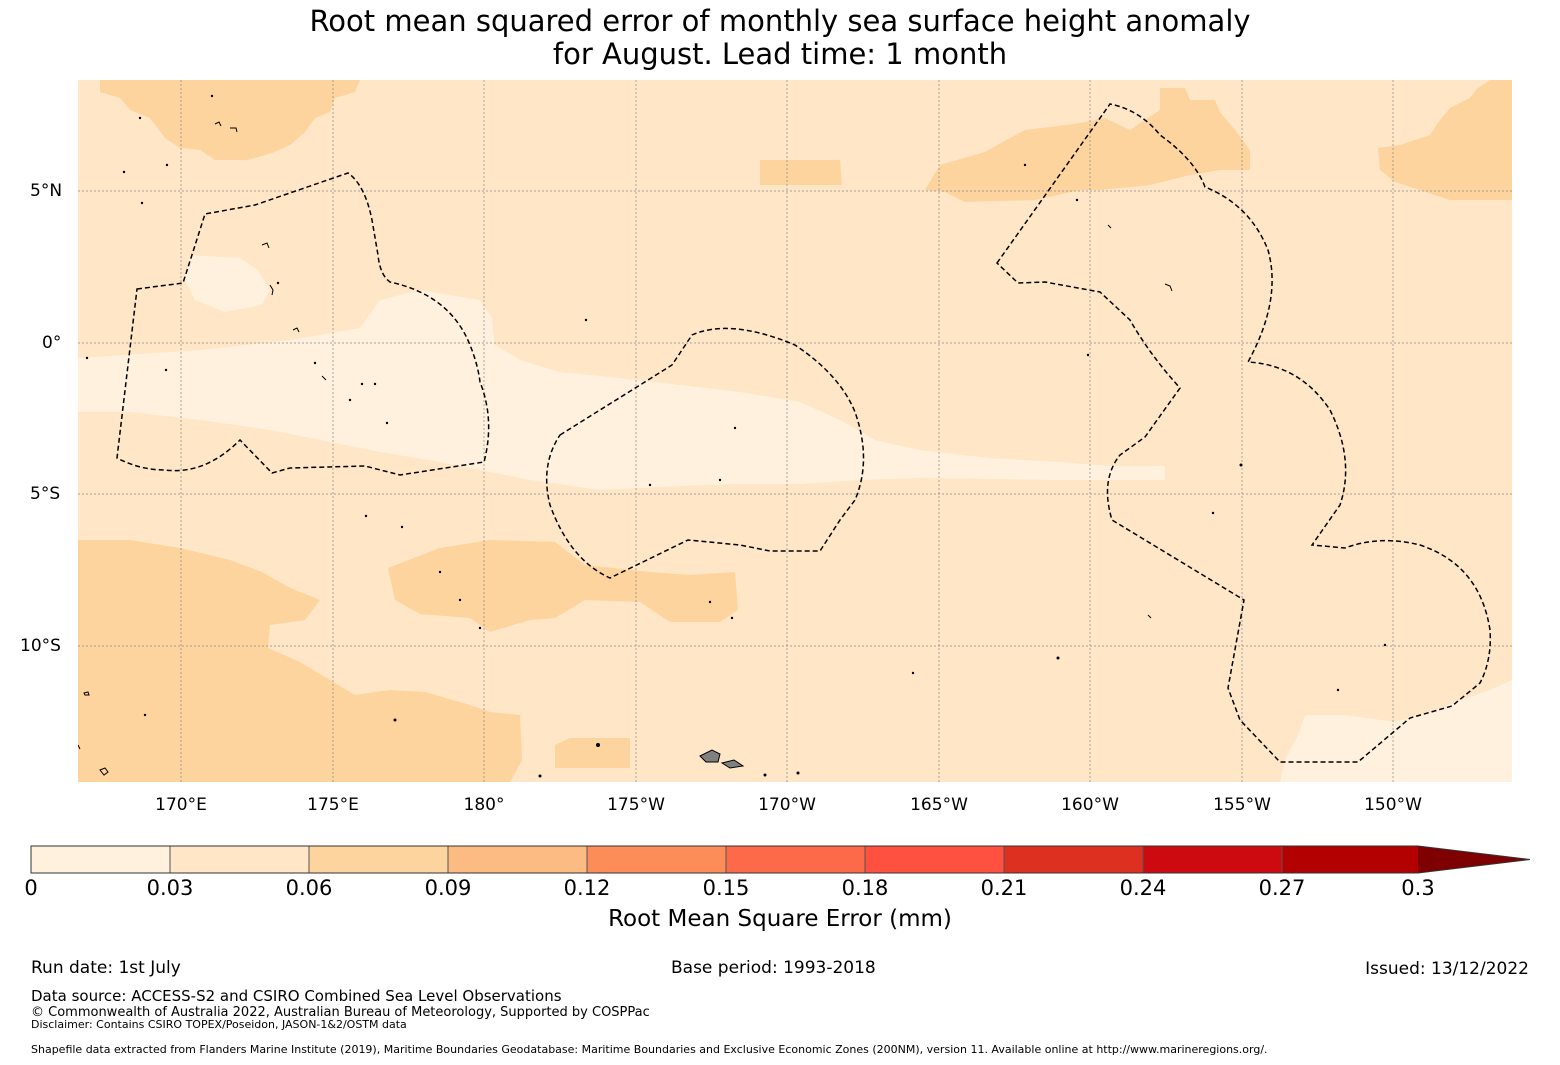  What do you see at coordinates (726, 888) in the screenshot?
I see `colorbar-tick-label: 0.15` at bounding box center [726, 888].